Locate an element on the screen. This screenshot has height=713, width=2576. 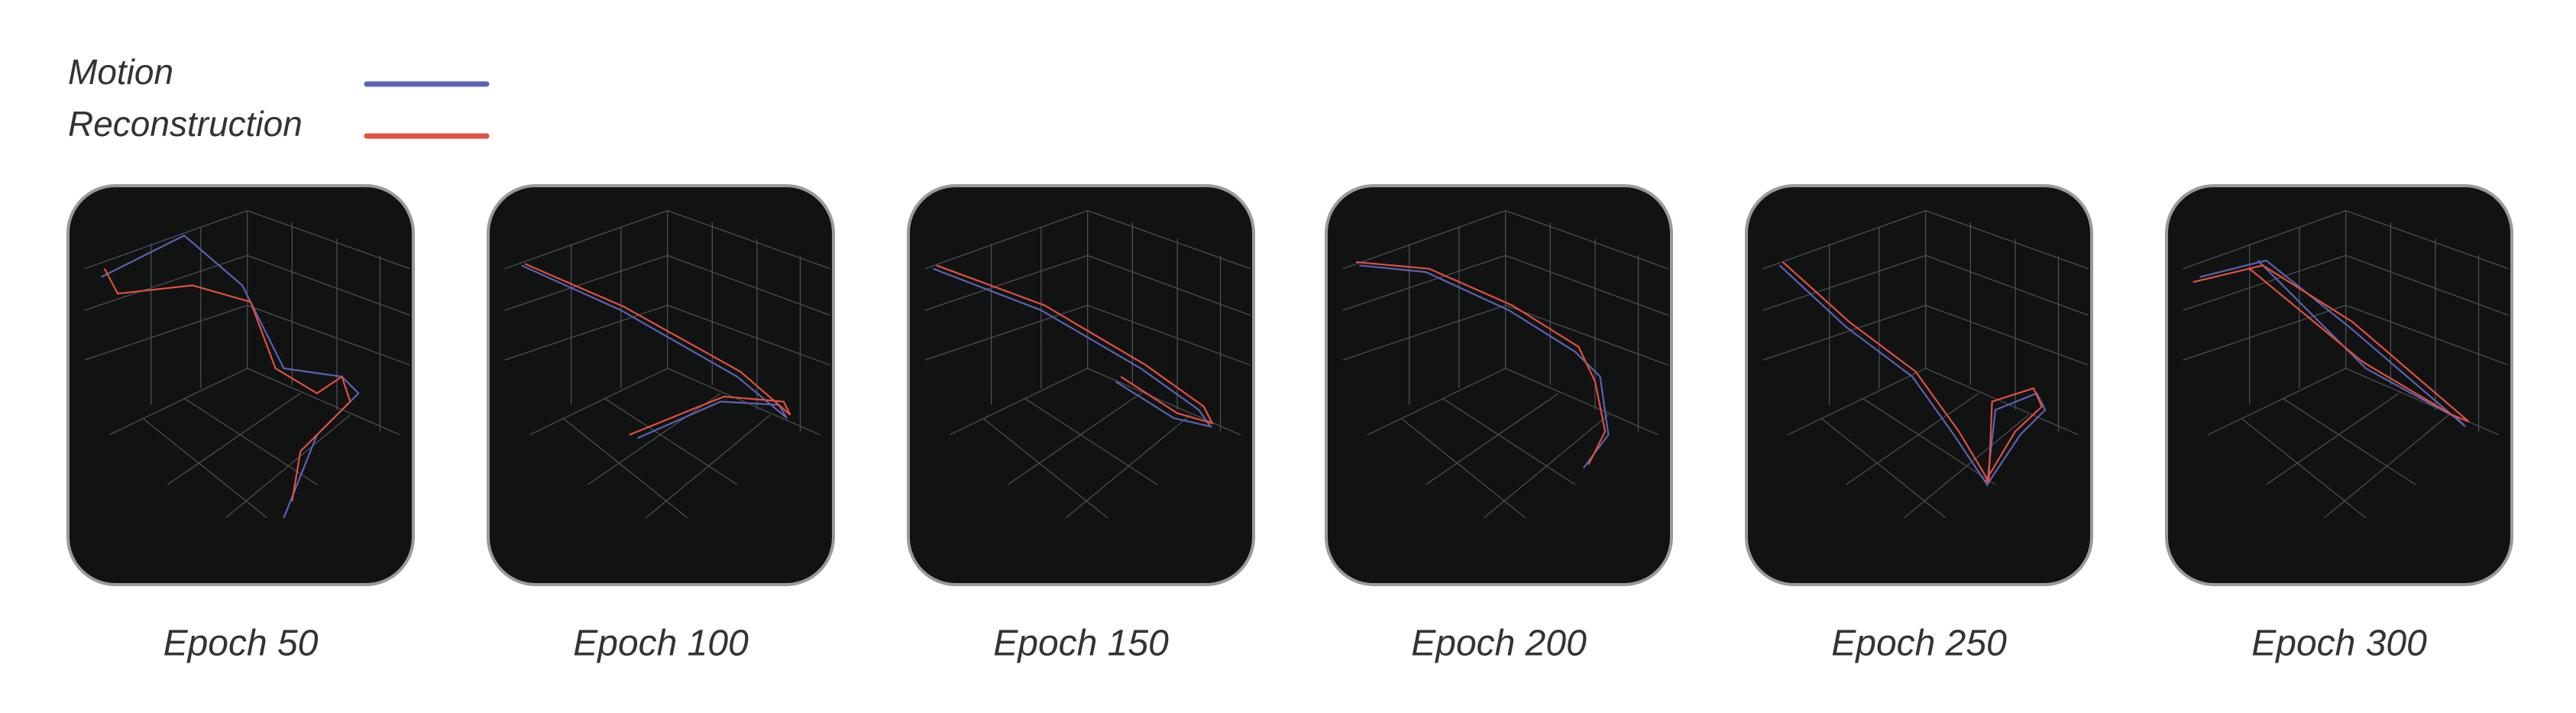
panel-caption: Epoch 200 is located at coordinates (1499, 644).